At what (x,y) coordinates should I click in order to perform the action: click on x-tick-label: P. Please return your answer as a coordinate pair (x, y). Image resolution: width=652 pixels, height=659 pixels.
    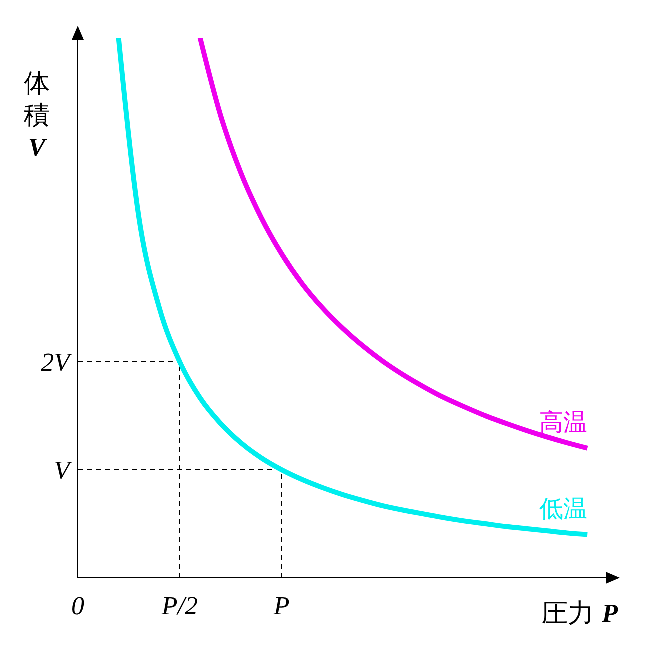
    Looking at the image, I should click on (281, 605).